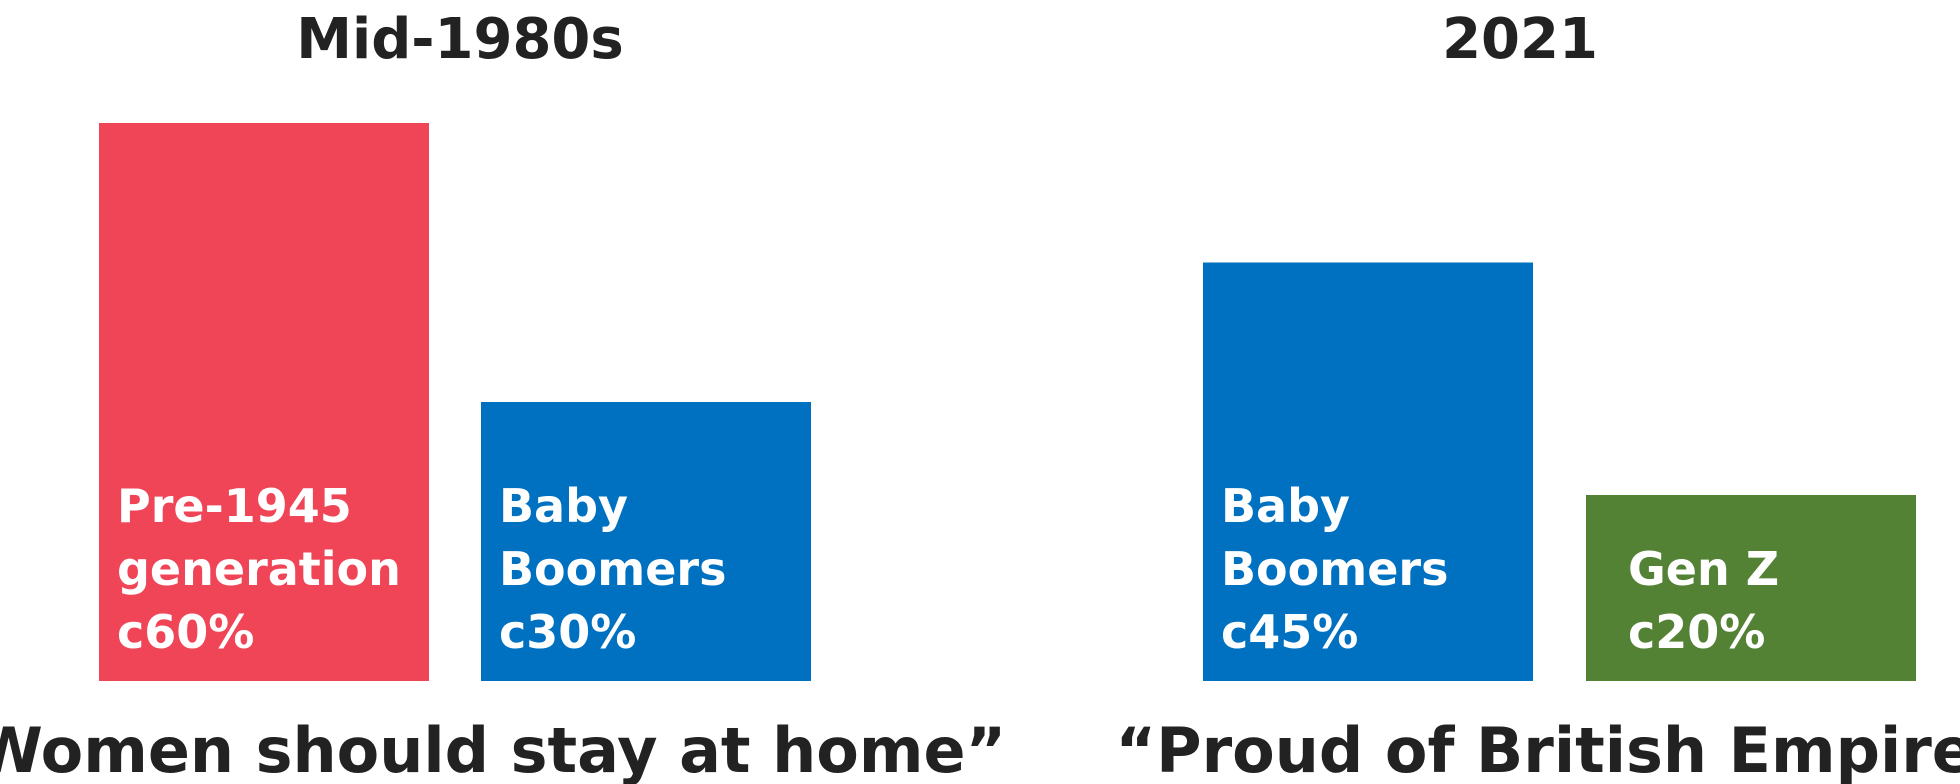 This screenshot has height=784, width=1960. I want to click on bar-value-label: c45%, so click(1289, 632).